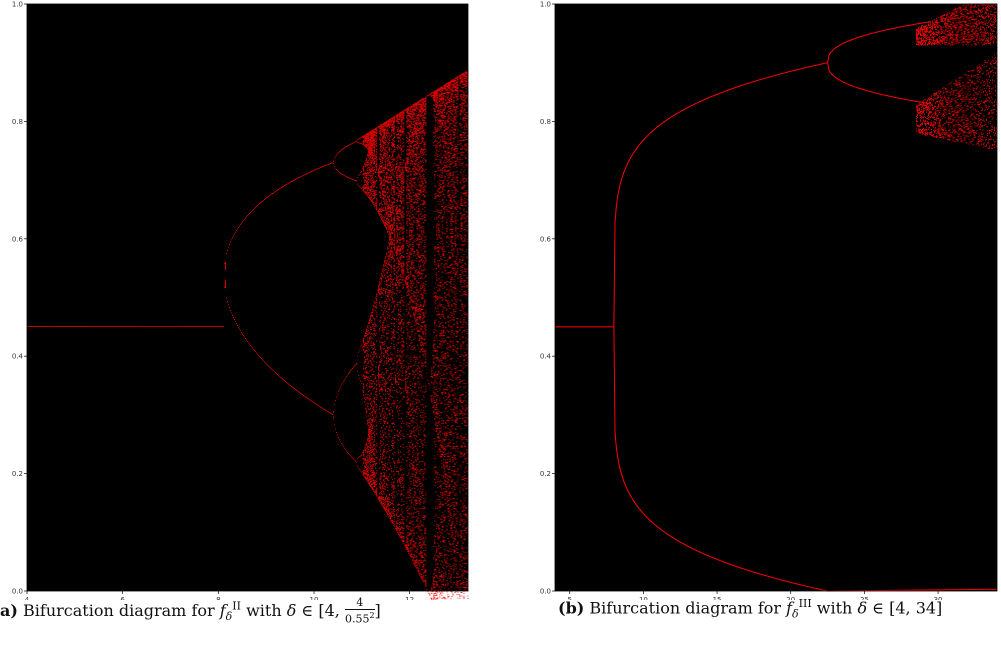 The height and width of the screenshot is (652, 1001). Describe the element at coordinates (236, 606) in the screenshot. I see `caption-a-func-sup: II` at that location.